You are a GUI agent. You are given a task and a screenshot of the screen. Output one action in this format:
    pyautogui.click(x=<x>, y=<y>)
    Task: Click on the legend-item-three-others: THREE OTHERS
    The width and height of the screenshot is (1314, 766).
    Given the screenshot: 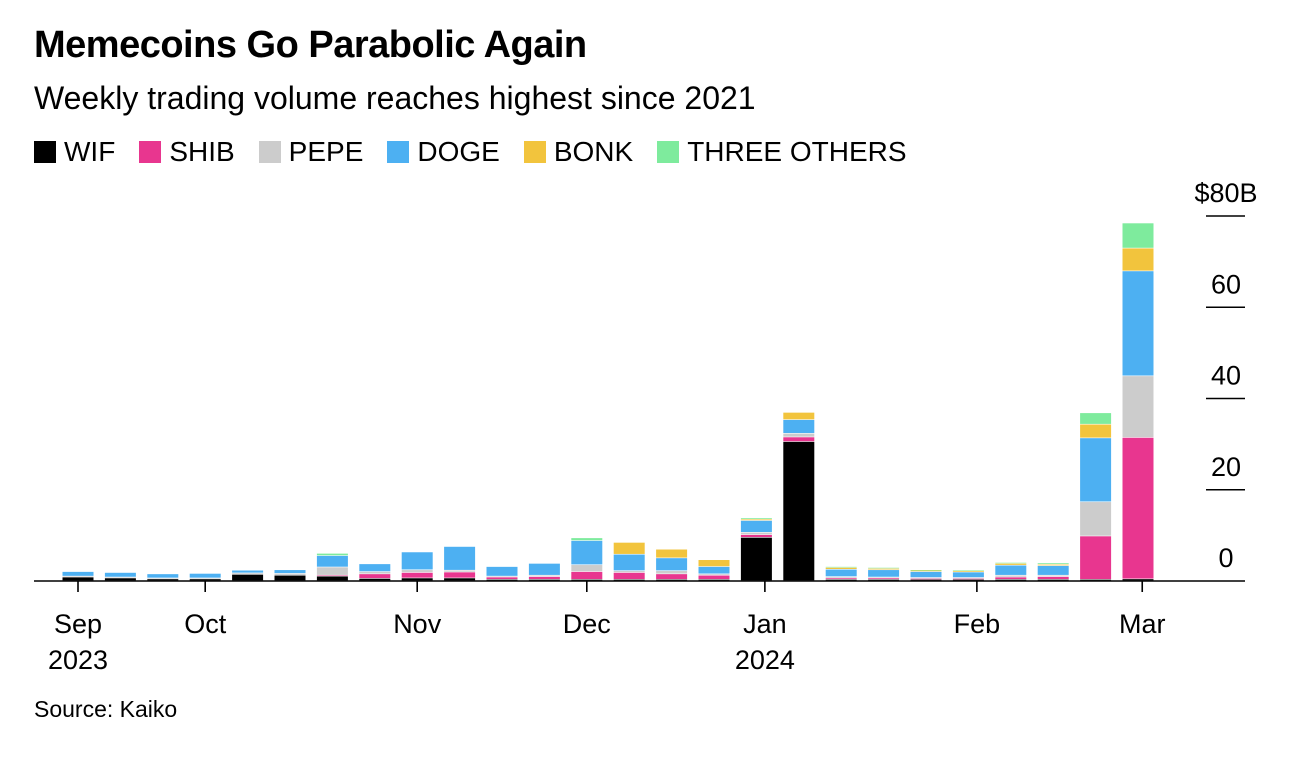 What is the action you would take?
    pyautogui.click(x=782, y=152)
    